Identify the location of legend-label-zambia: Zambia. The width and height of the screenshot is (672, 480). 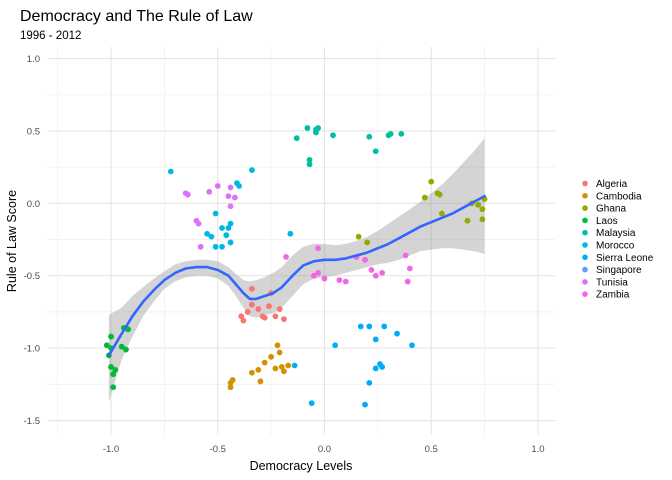
(613, 295).